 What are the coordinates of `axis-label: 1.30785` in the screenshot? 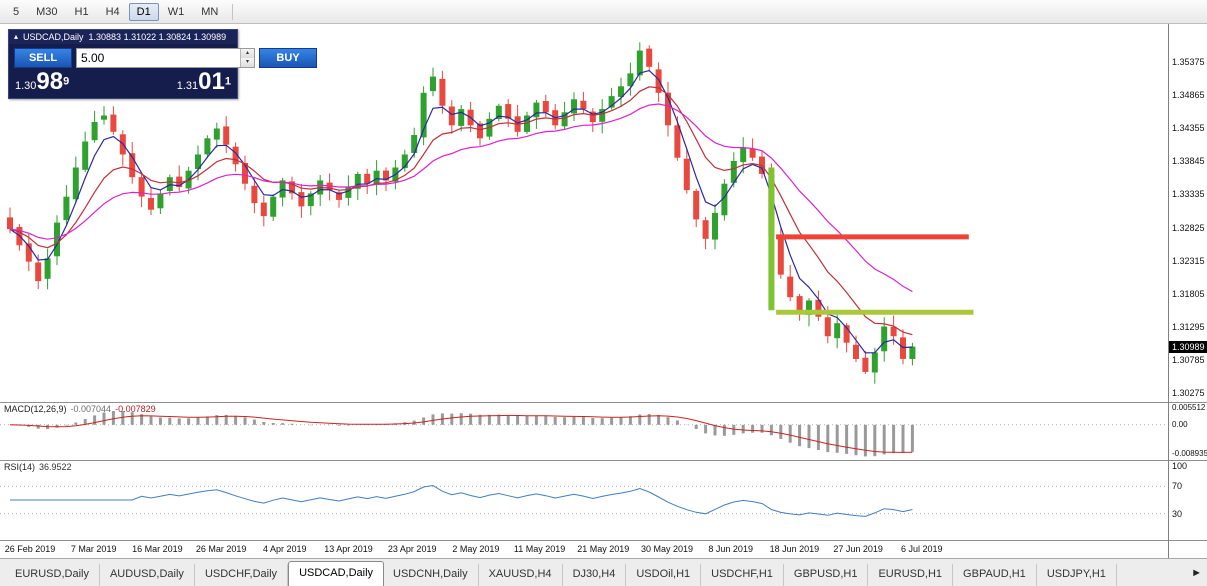 It's located at (1188, 359).